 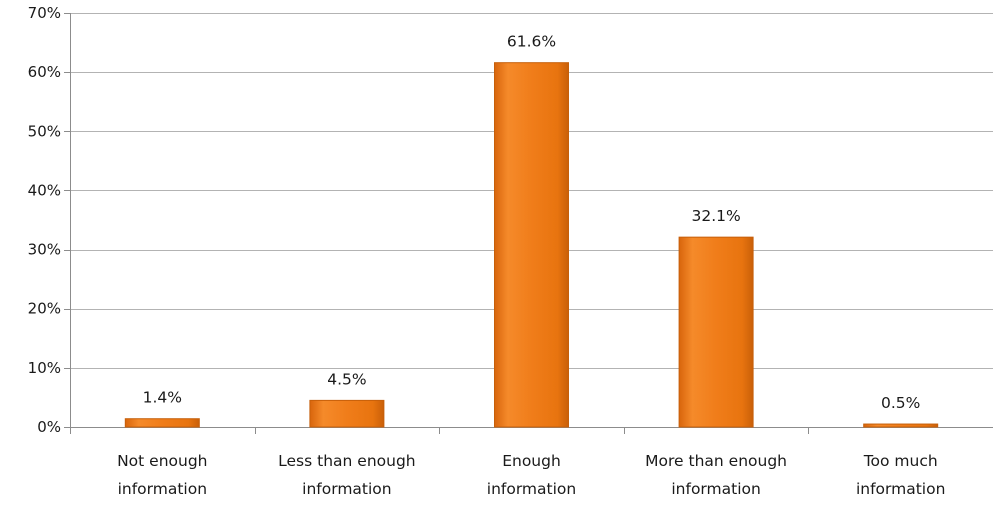 I want to click on y-tick-label: 50%, so click(x=44, y=131).